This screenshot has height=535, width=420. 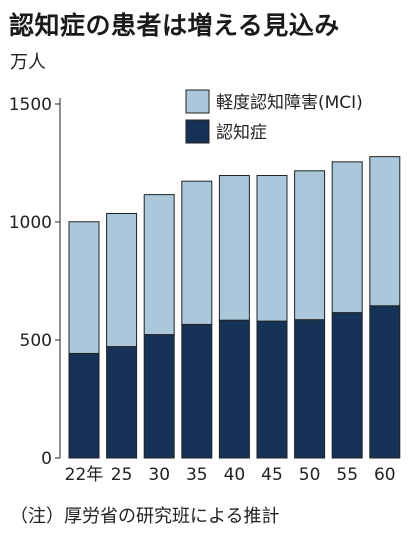 What do you see at coordinates (84, 475) in the screenshot?
I see `x-tick-label: 22年` at bounding box center [84, 475].